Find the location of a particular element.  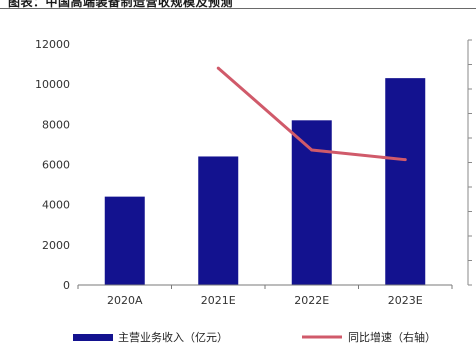

growth-line-layer is located at coordinates (311, 114).